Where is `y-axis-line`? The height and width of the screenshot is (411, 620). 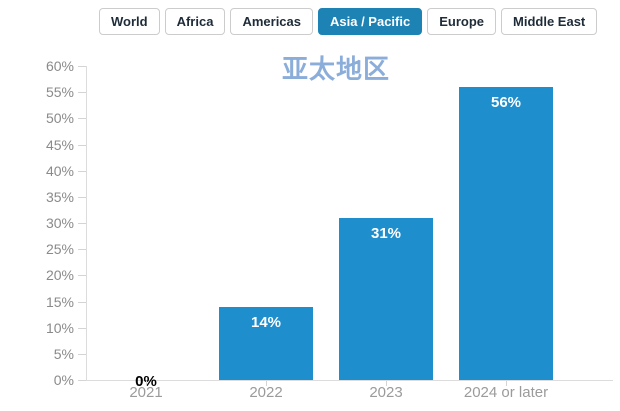 y-axis-line is located at coordinates (86, 223).